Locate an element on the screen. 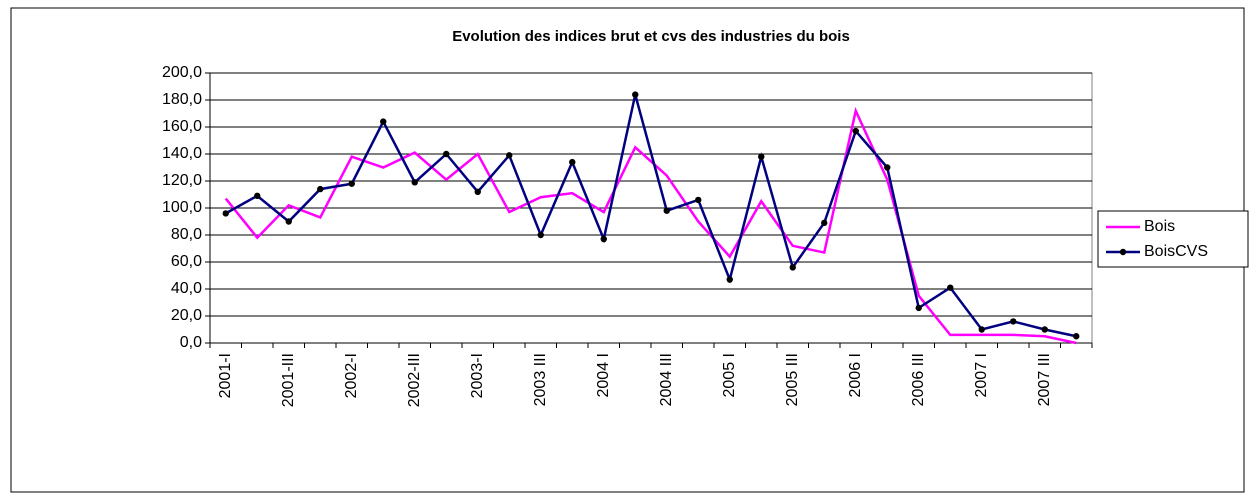 This screenshot has height=504, width=1256. y-tick-label: 180,0 is located at coordinates (182, 99).